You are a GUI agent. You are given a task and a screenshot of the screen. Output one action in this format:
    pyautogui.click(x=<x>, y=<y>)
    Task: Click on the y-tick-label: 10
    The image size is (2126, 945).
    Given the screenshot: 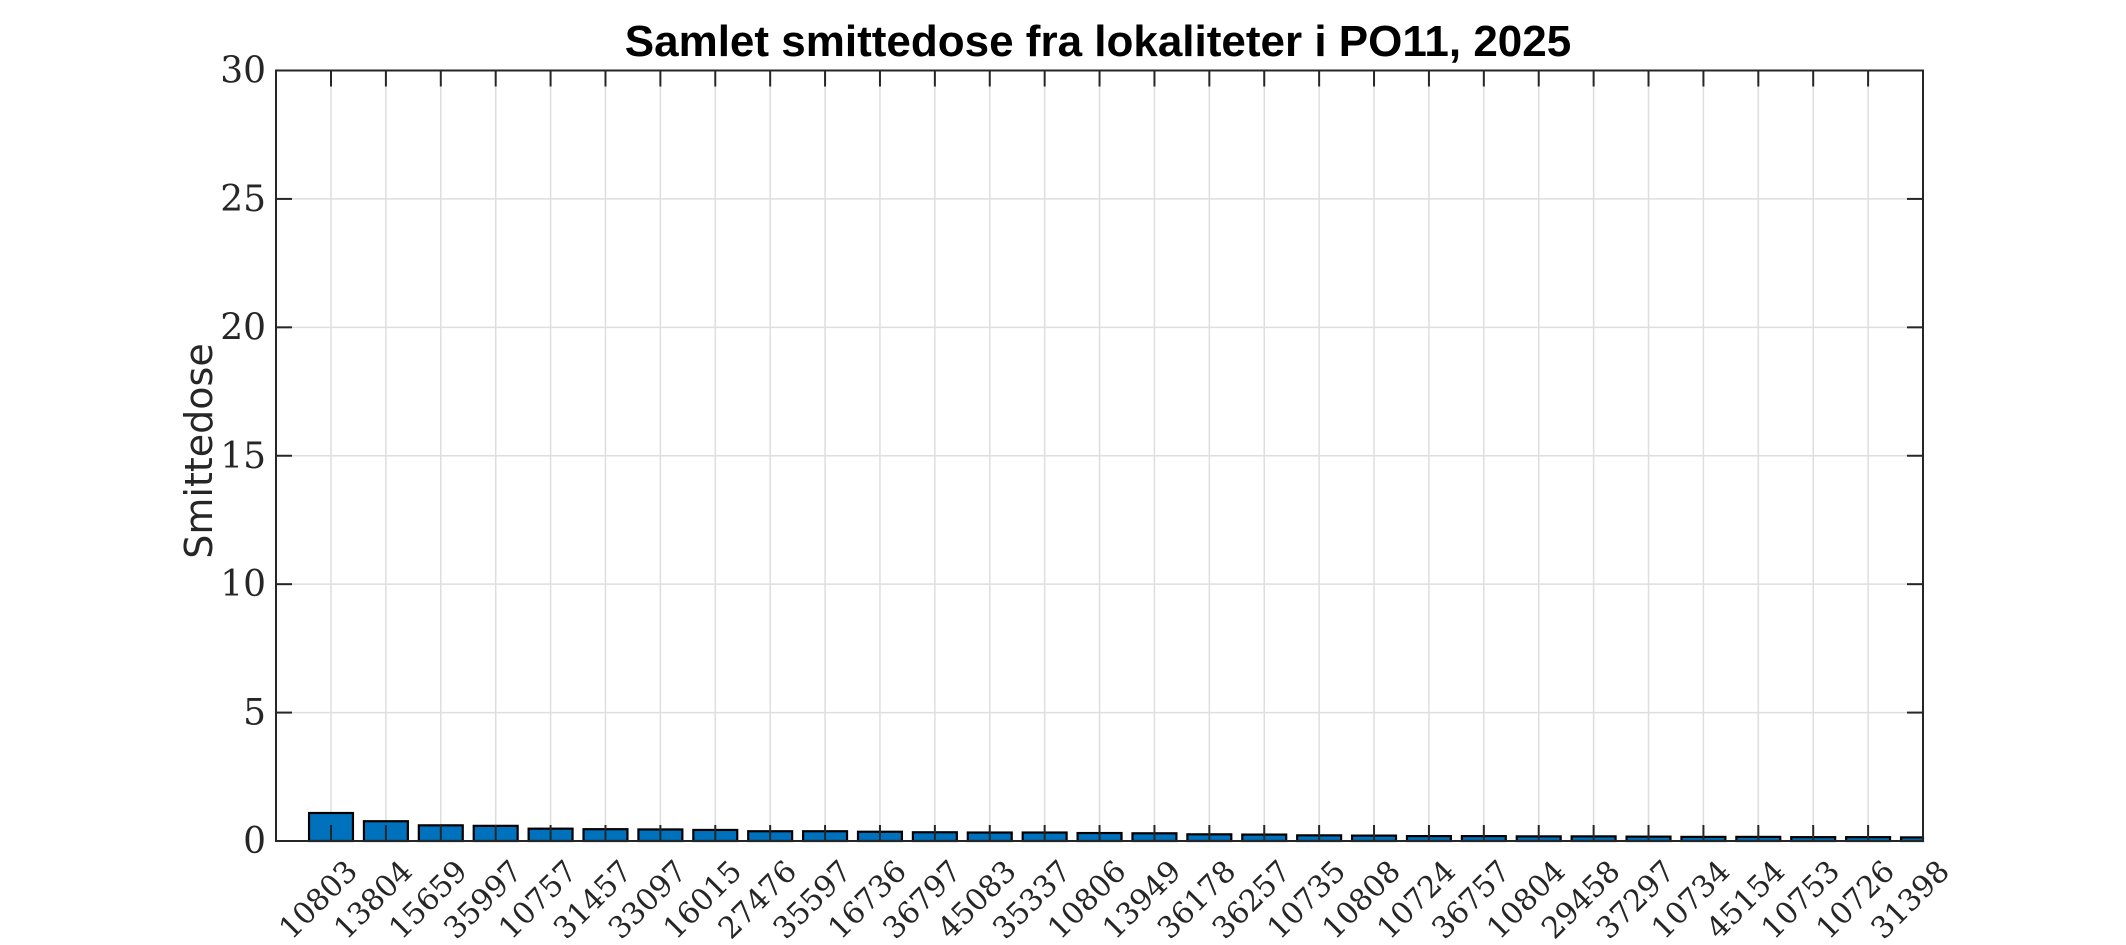 What is the action you would take?
    pyautogui.click(x=243, y=584)
    